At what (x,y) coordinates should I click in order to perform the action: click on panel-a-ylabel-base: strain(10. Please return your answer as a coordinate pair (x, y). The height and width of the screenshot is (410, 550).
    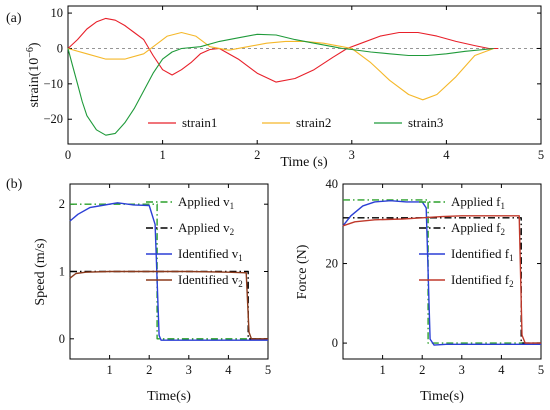
    Looking at the image, I should click on (34, 83).